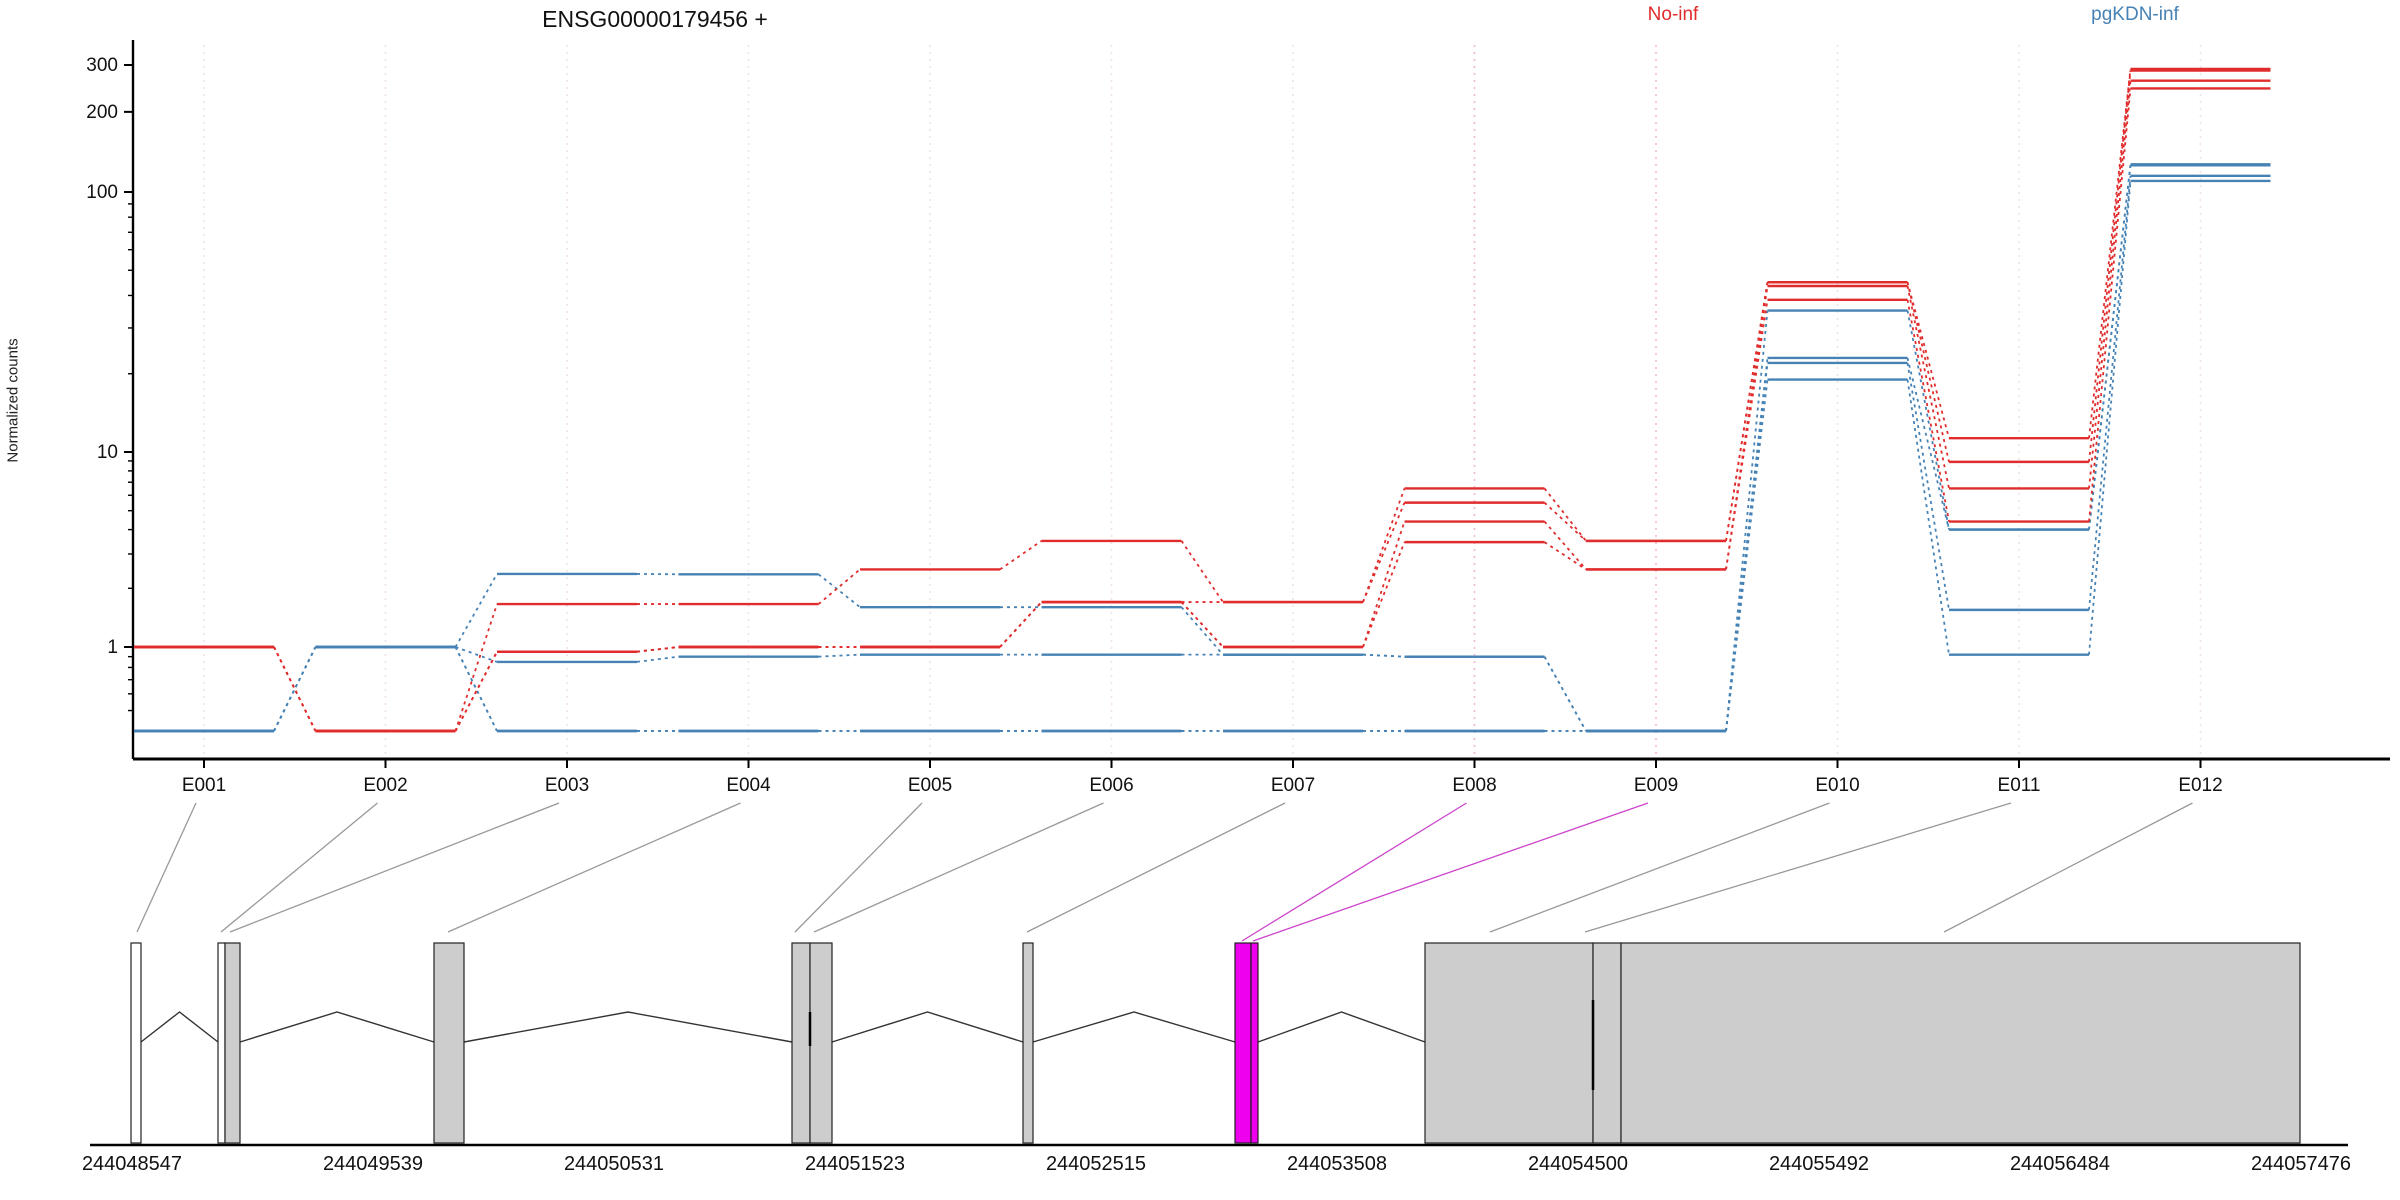 The width and height of the screenshot is (2400, 1200). What do you see at coordinates (2068, 867) in the screenshot?
I see `leader-line-e012` at bounding box center [2068, 867].